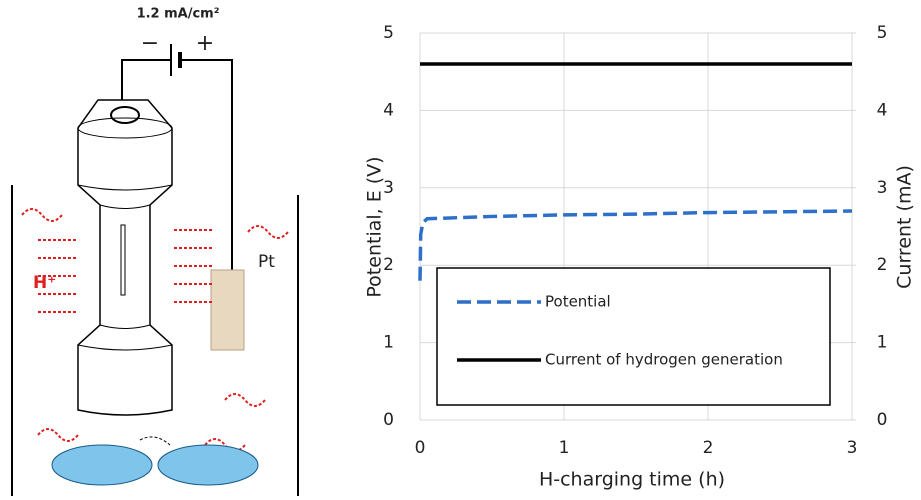 This screenshot has height=500, width=921. Describe the element at coordinates (178, 14) in the screenshot. I see `current-density: 1.2 mA/cm²` at that location.